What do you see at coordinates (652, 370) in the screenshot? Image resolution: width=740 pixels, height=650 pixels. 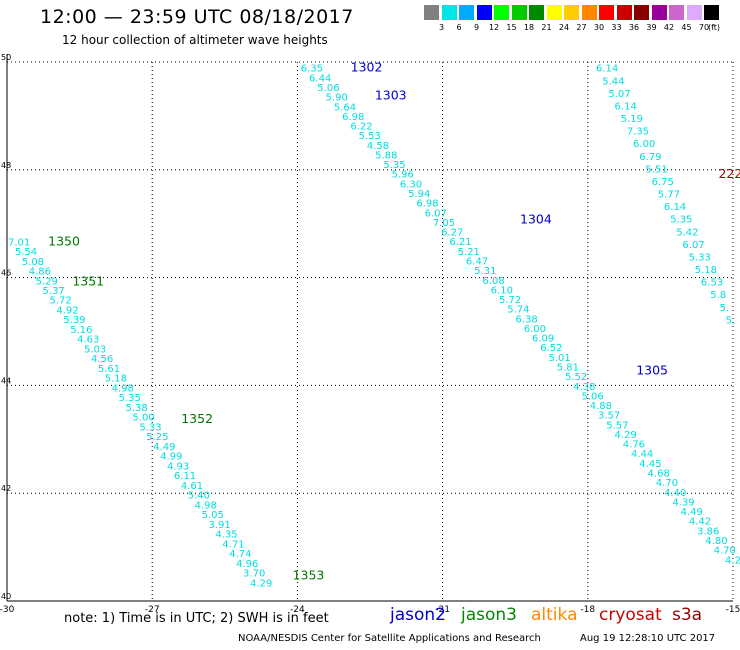 I see `pass-label: 1305` at bounding box center [652, 370].